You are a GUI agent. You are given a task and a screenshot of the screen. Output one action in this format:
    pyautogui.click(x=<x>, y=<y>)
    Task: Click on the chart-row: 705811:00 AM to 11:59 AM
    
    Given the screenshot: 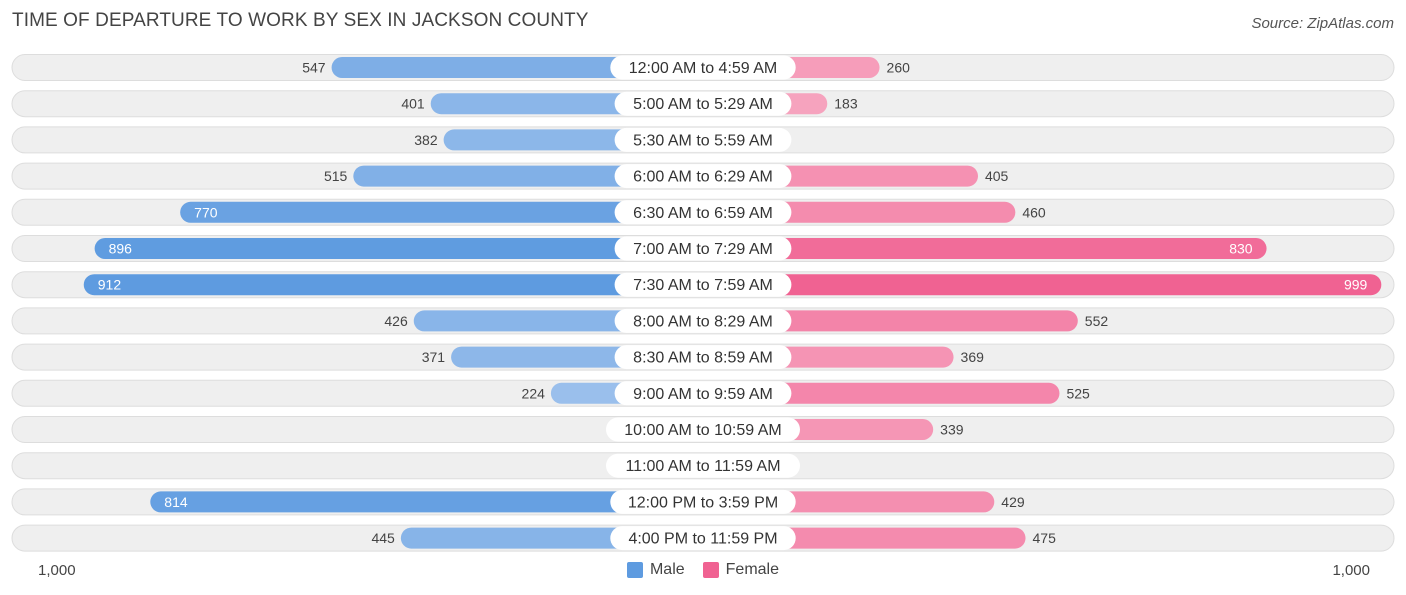 What is the action you would take?
    pyautogui.click(x=703, y=466)
    